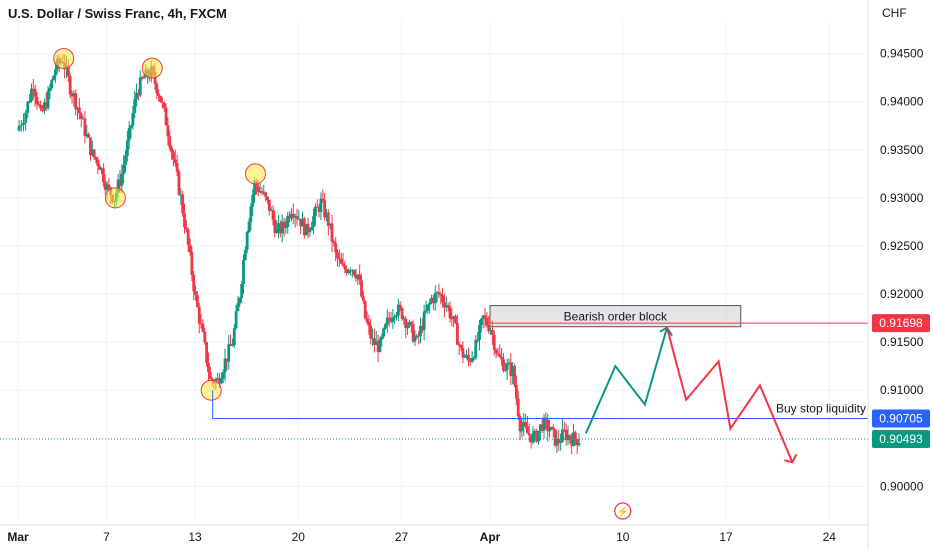  Describe the element at coordinates (490, 537) in the screenshot. I see `x-tick-label: Apr` at that location.